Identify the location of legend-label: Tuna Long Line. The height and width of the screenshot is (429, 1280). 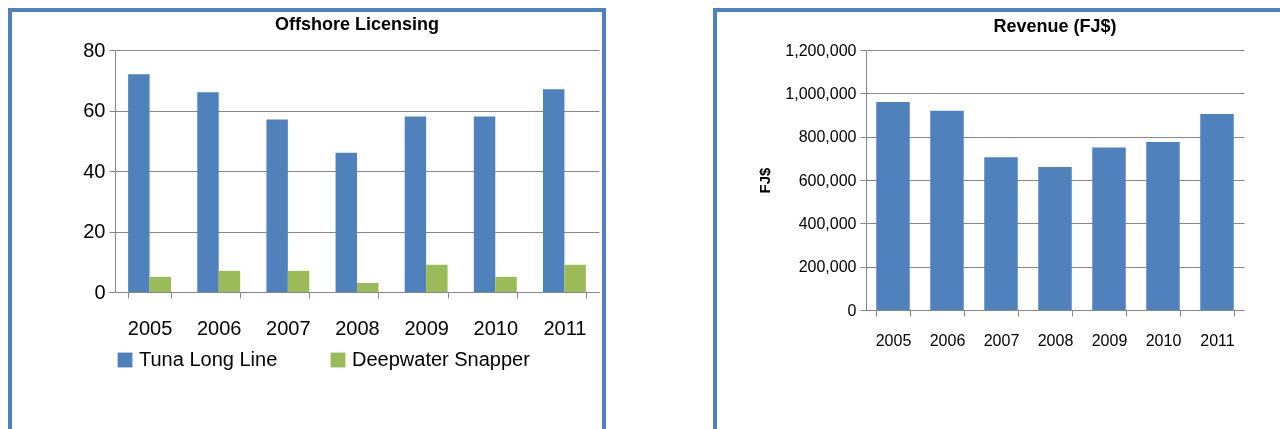
(208, 359).